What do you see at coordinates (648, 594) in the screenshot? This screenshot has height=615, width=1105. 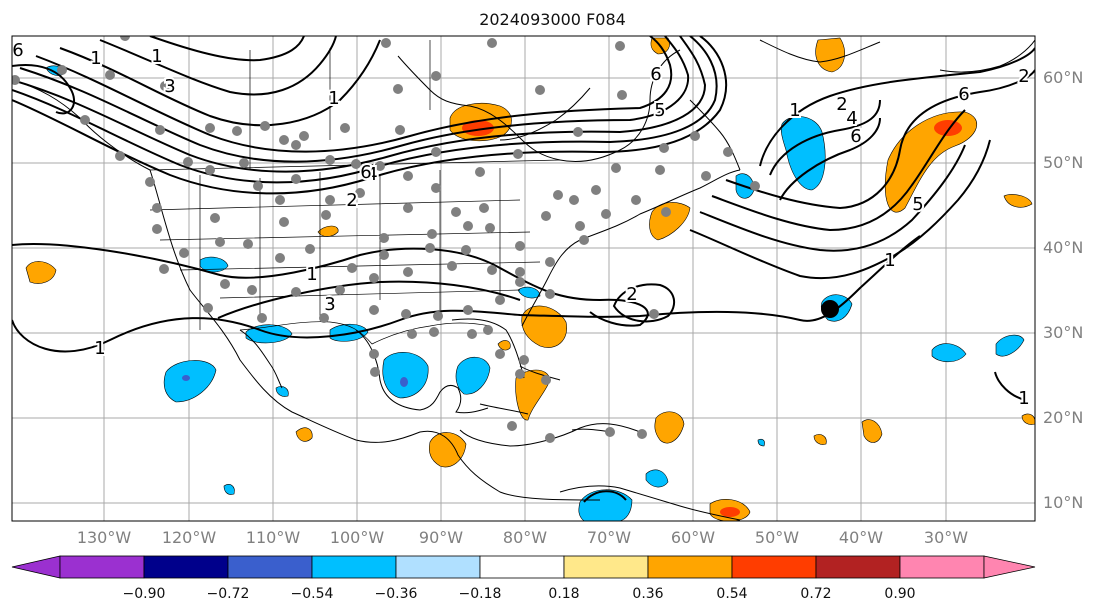 I see `colorbar-tick-label: 0.36` at bounding box center [648, 594].